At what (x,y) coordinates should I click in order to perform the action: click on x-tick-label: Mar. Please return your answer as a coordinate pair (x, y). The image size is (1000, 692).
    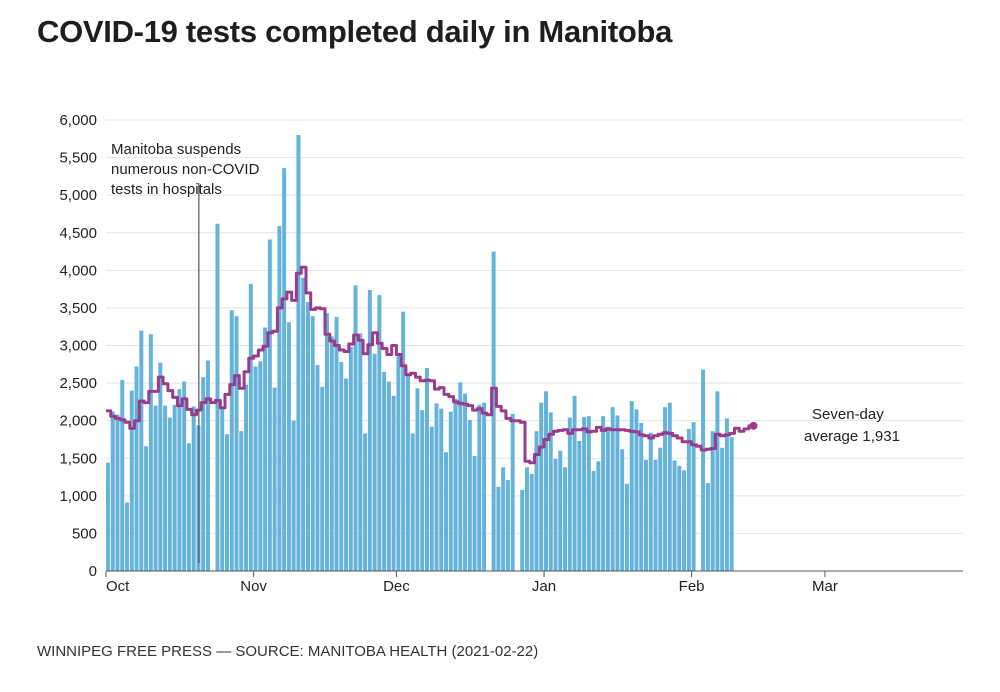
    Looking at the image, I should click on (825, 586).